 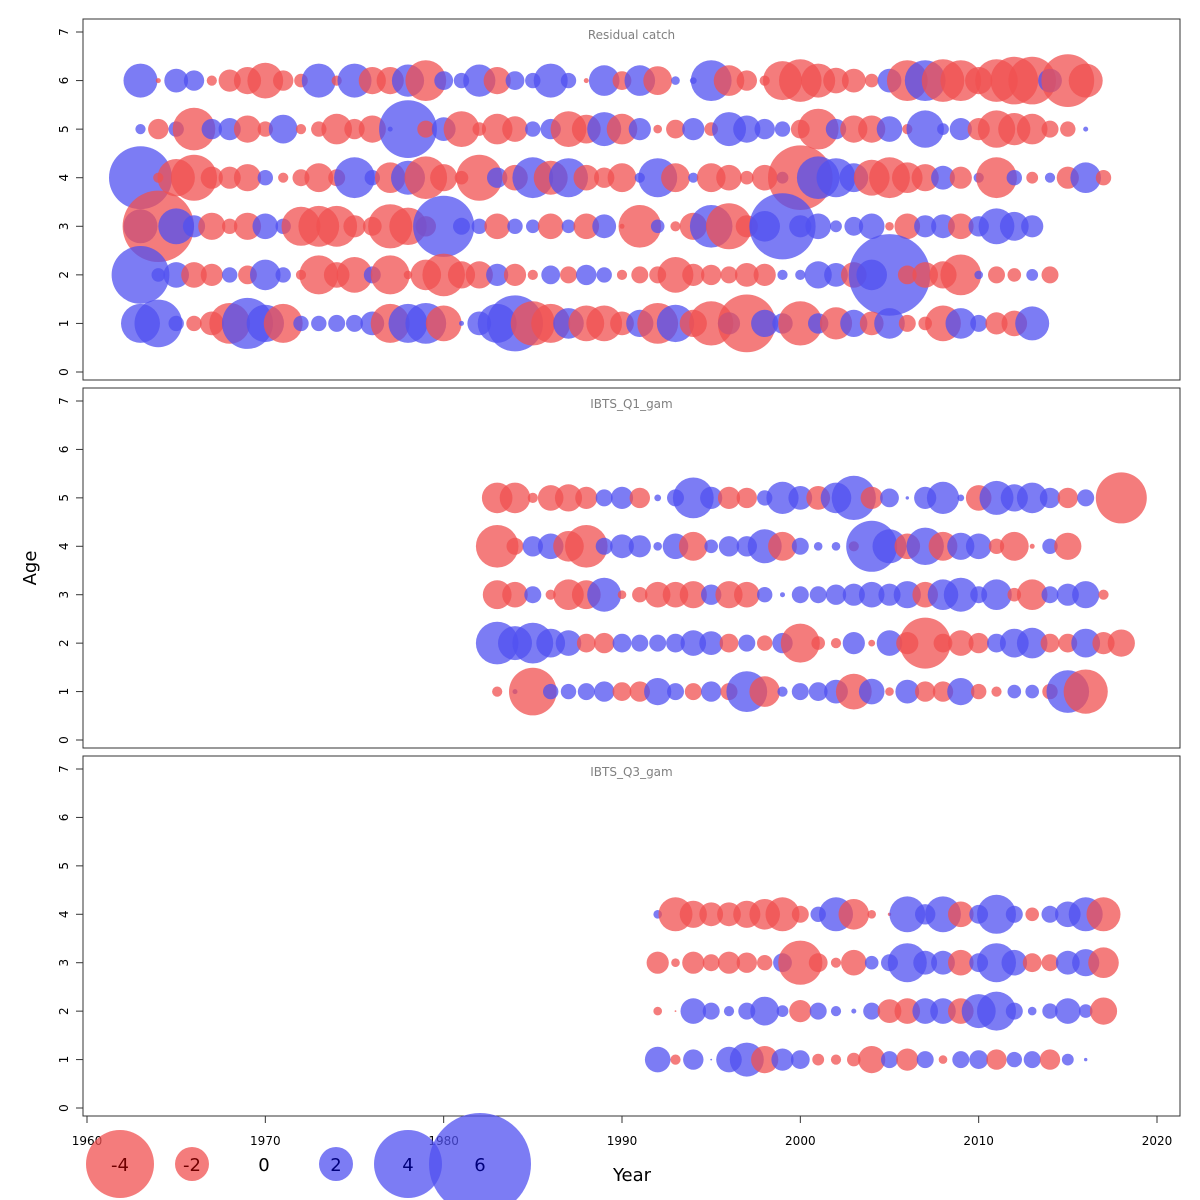 What do you see at coordinates (1085, 80) in the screenshot?
I see `bubble-Residual catch-2016-age-6` at bounding box center [1085, 80].